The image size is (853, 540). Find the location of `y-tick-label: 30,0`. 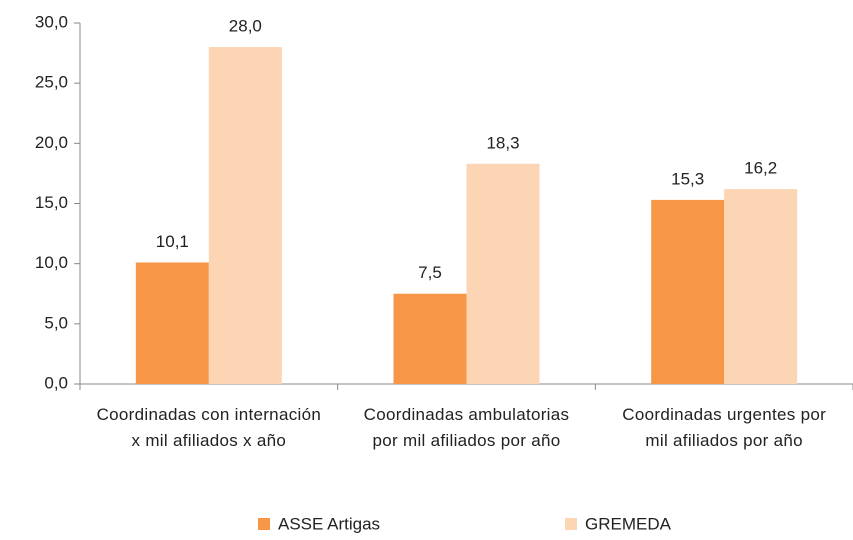

y-tick-label: 30,0 is located at coordinates (51, 21).